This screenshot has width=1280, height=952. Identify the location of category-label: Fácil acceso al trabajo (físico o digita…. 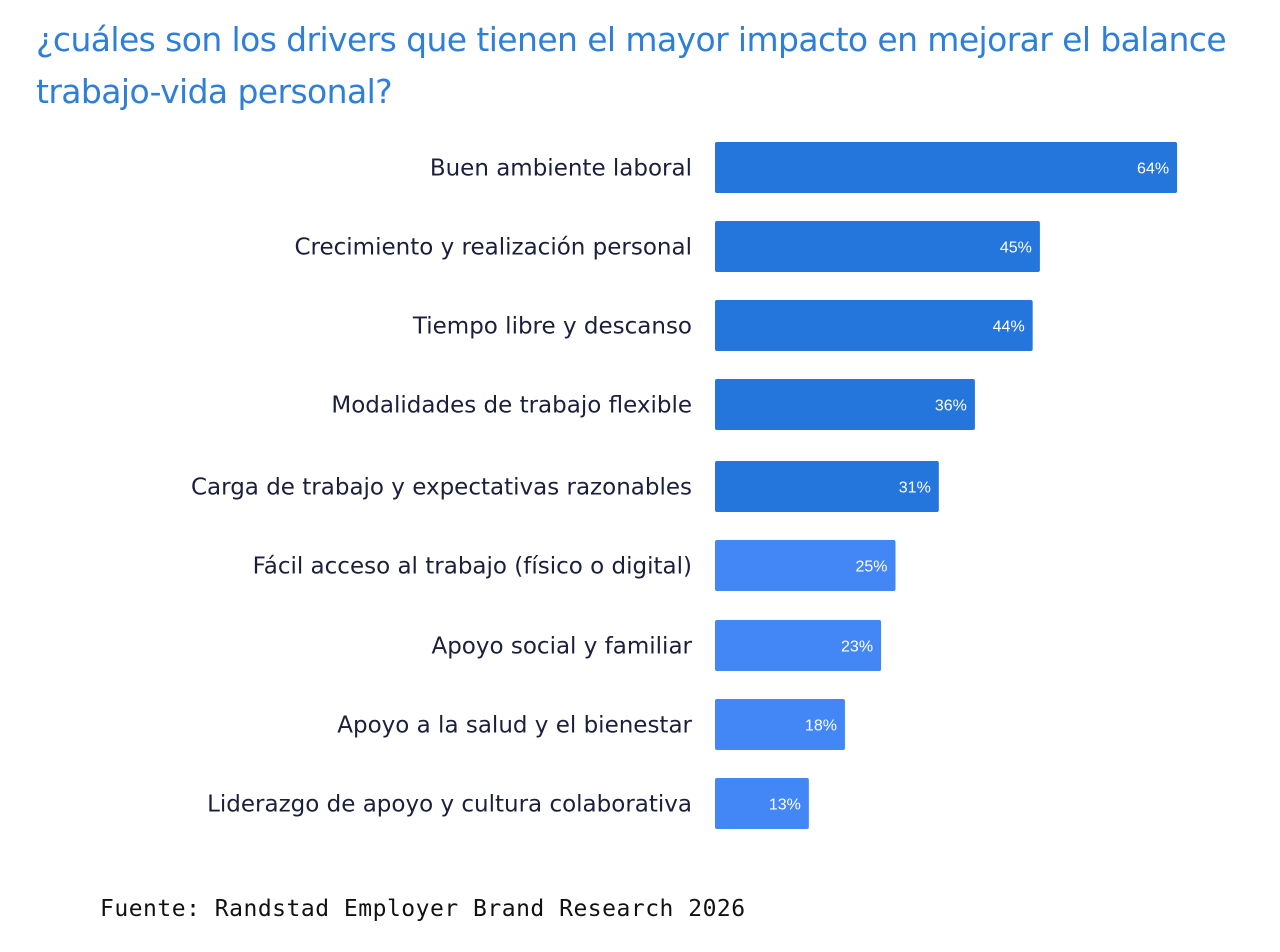
(472, 567).